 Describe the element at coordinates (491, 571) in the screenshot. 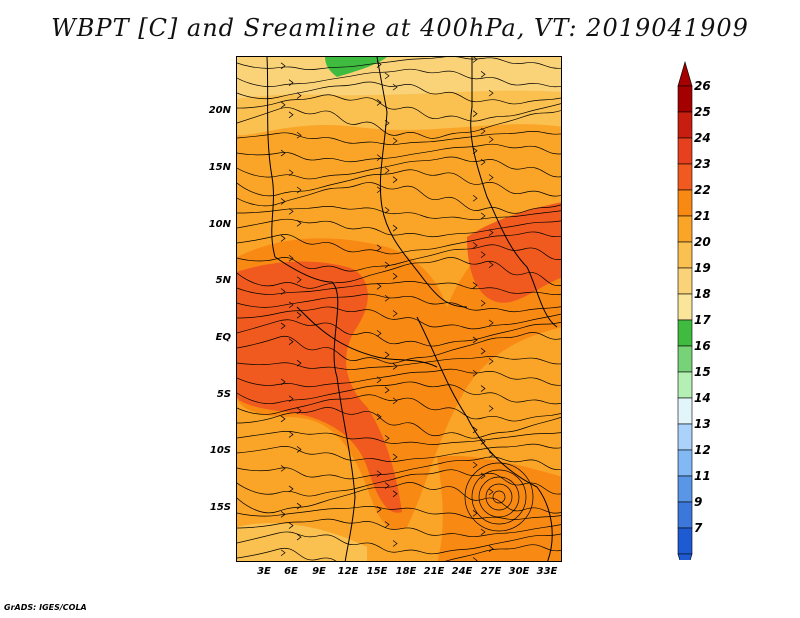

I see `lon-label: 27E` at that location.